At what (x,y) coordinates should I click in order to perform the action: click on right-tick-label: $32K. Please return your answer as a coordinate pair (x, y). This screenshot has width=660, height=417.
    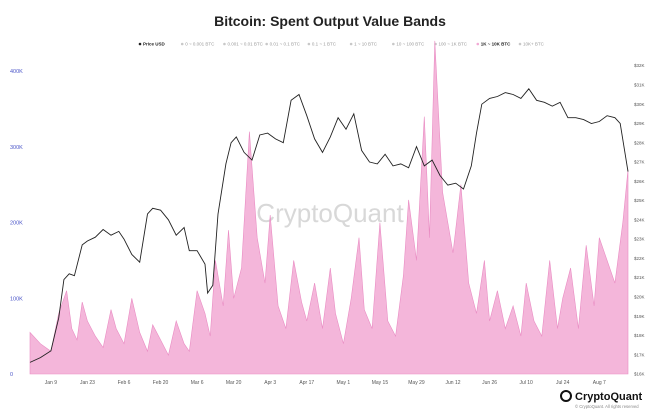
    Looking at the image, I should click on (639, 65).